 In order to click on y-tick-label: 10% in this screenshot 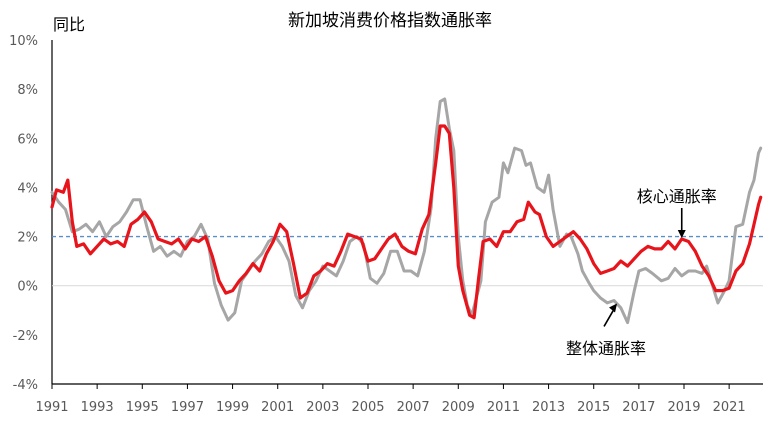, I will do `click(23, 41)`.